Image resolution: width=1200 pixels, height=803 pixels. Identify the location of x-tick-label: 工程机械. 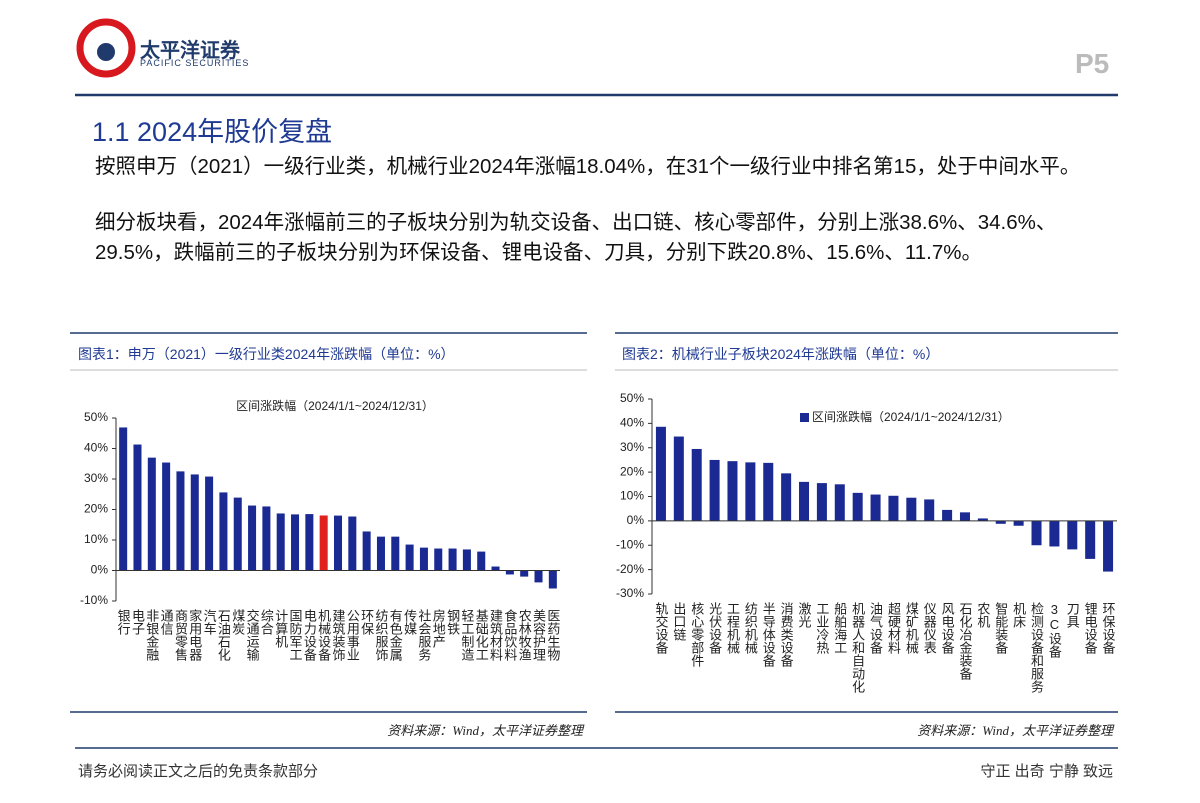
(732, 628).